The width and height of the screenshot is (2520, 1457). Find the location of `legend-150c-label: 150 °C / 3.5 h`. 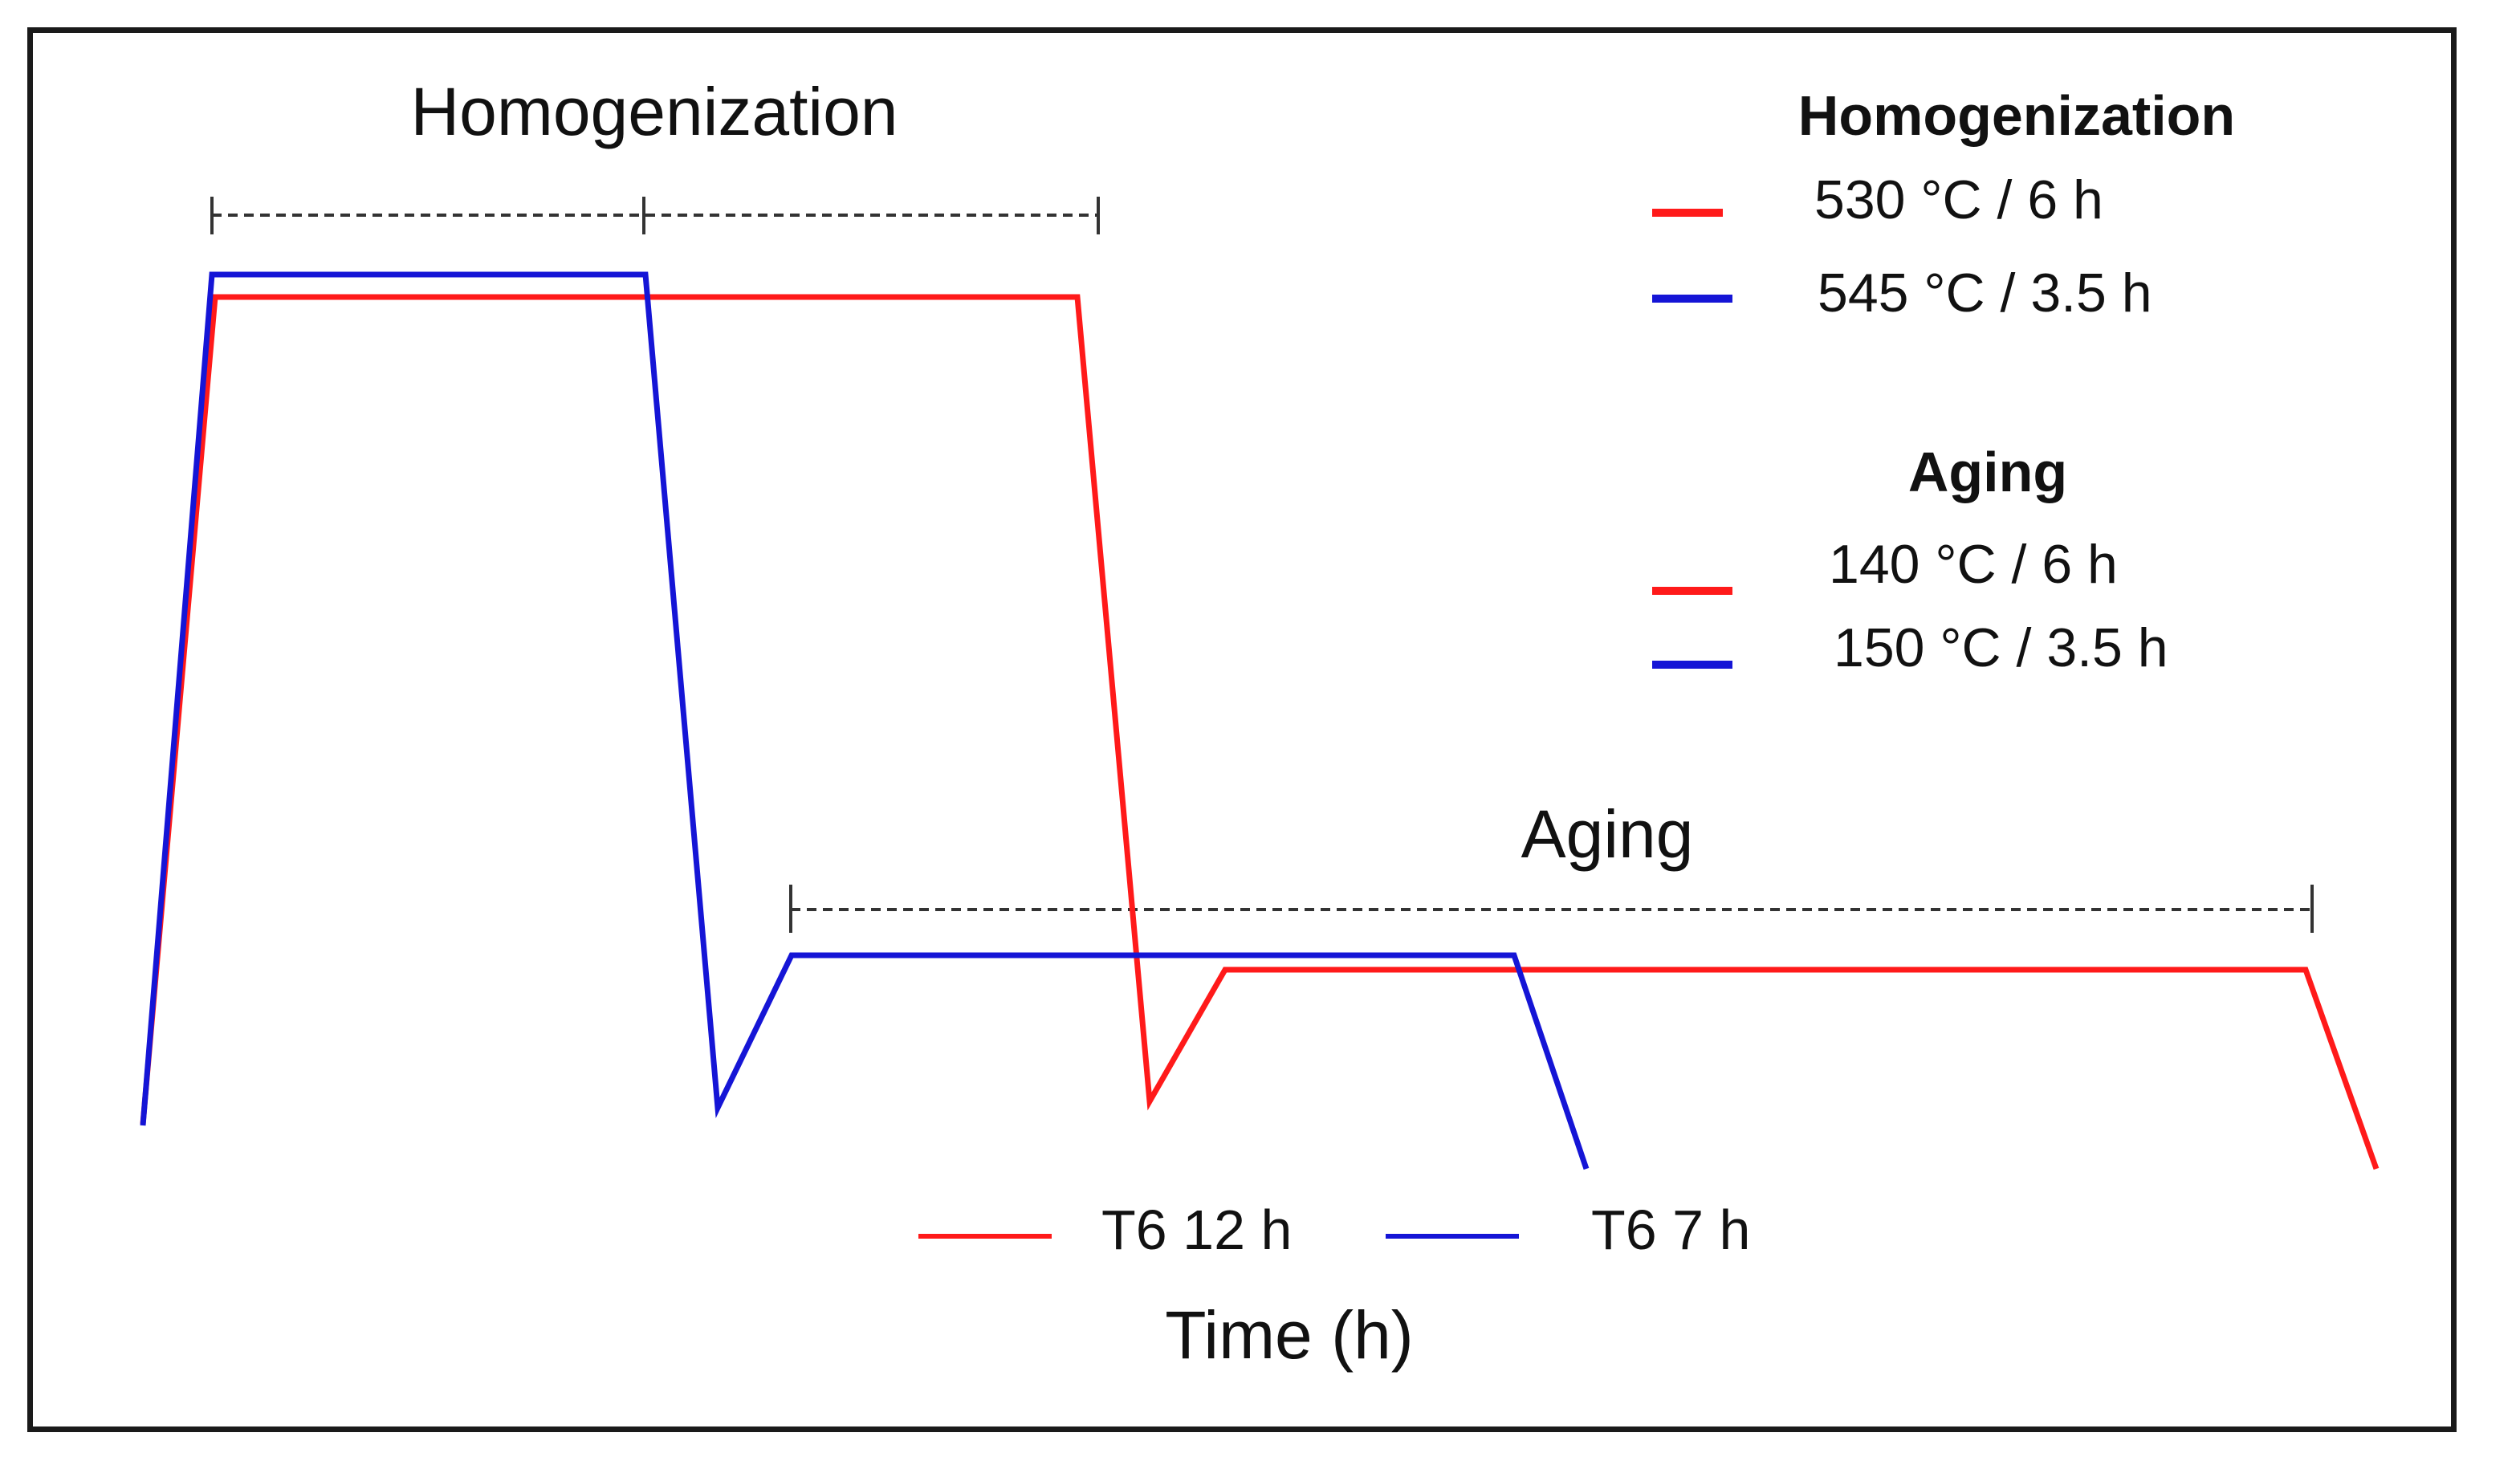

legend-150c-label: 150 °C / 3.5 h is located at coordinates (2001, 647).